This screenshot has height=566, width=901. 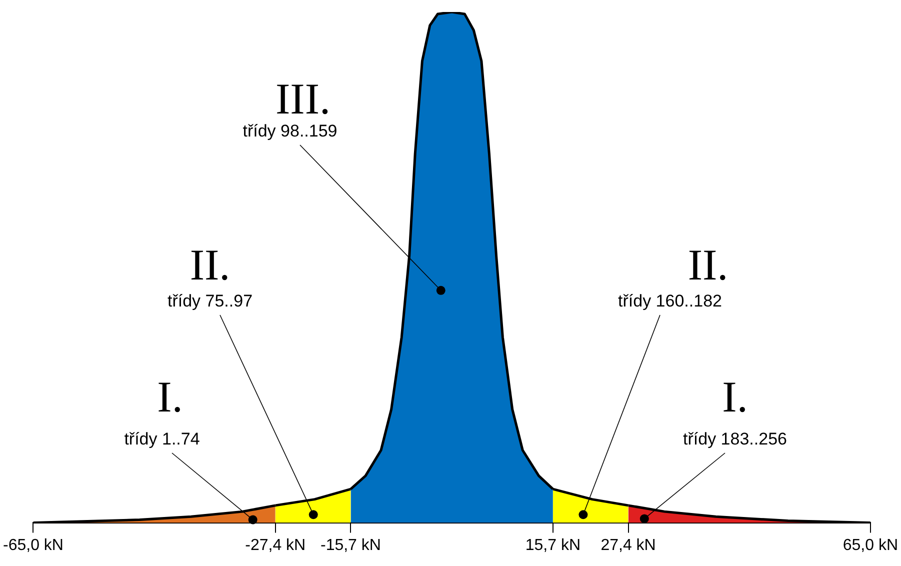 What do you see at coordinates (735, 439) in the screenshot?
I see `annotation: třídy 183..256` at bounding box center [735, 439].